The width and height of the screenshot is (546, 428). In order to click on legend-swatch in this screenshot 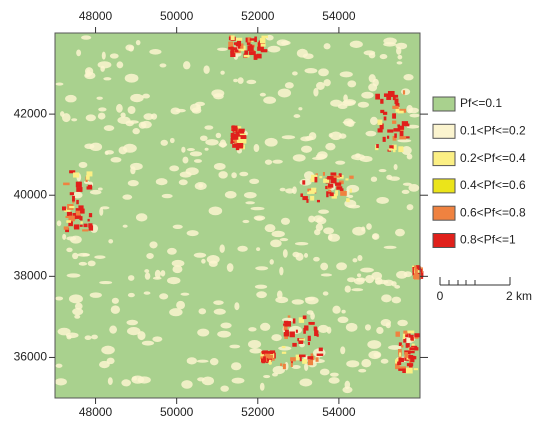, I will do `click(444, 213)`.